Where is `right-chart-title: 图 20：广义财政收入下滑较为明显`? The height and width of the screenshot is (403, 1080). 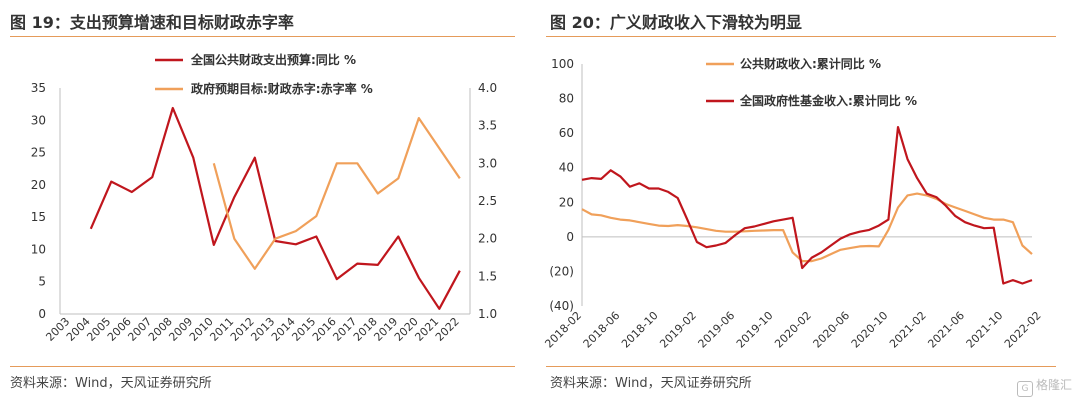 right-chart-title: 图 20：广义财政收入下滑较为明显 is located at coordinates (676, 22).